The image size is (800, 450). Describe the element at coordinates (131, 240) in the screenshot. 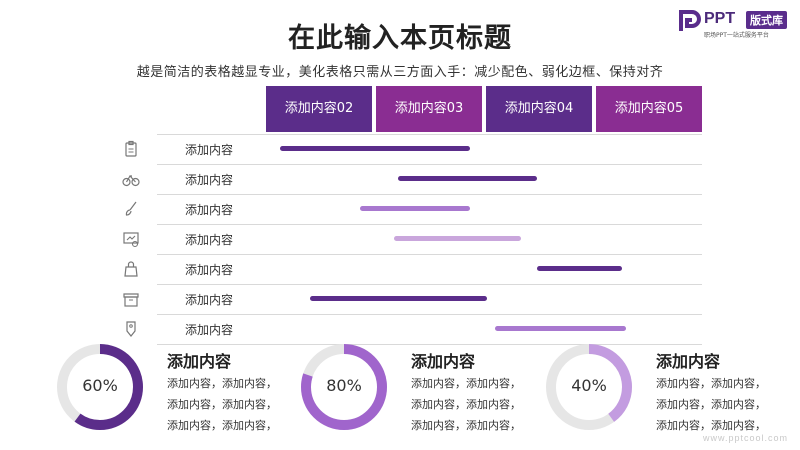

I see `screen-icon` at that location.